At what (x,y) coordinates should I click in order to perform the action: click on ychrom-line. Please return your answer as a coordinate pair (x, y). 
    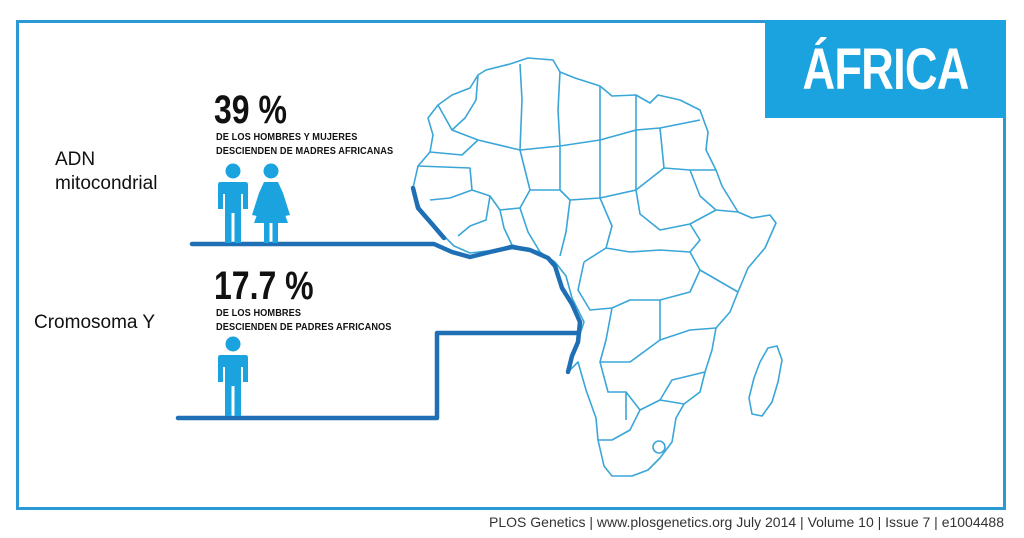
    Looking at the image, I should click on (378, 375).